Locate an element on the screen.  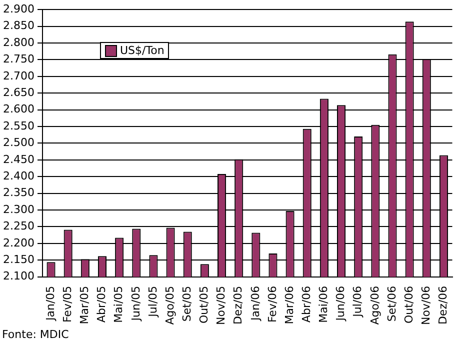
x-tick-label: Jan/05 is located at coordinates (50, 304).